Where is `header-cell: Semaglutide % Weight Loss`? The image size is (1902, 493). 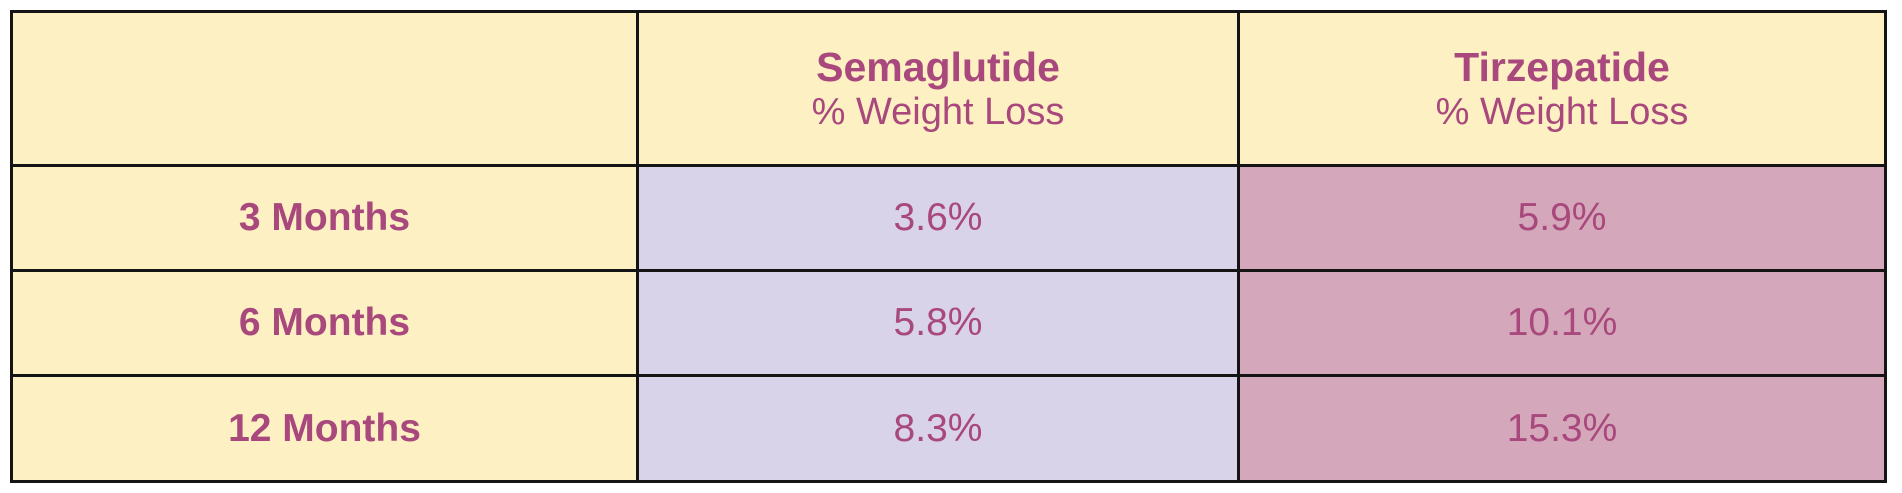 header-cell: Semaglutide % Weight Loss is located at coordinates (938, 88).